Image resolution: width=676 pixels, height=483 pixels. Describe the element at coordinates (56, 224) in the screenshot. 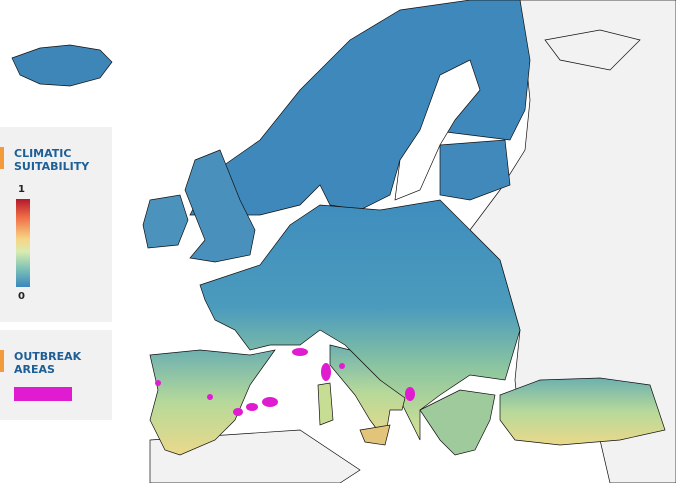

I see `suitability-legend: CLIMATIC SUITABILITY 1 0` at that location.